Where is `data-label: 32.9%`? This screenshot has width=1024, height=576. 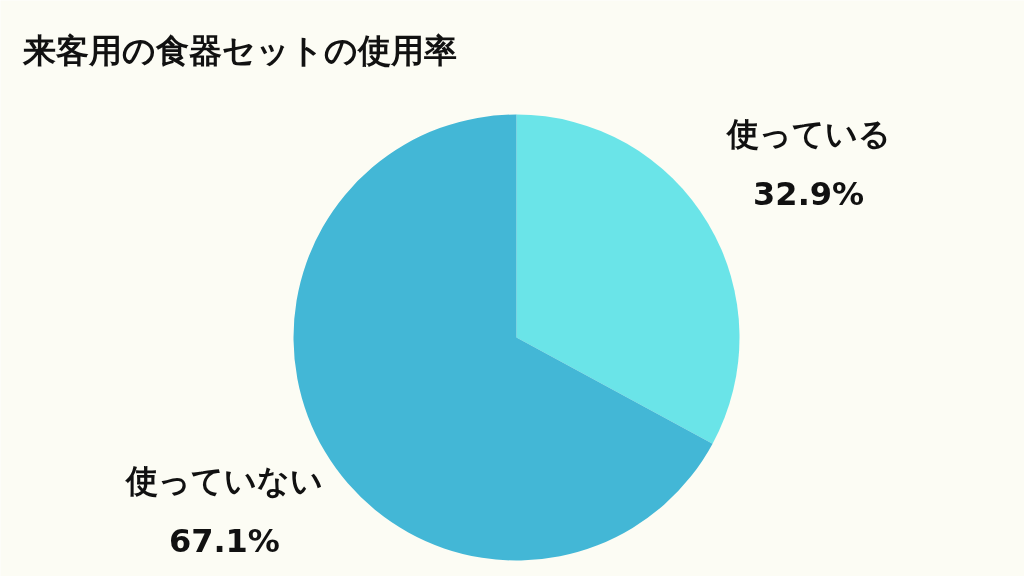 data-label: 32.9% is located at coordinates (809, 193).